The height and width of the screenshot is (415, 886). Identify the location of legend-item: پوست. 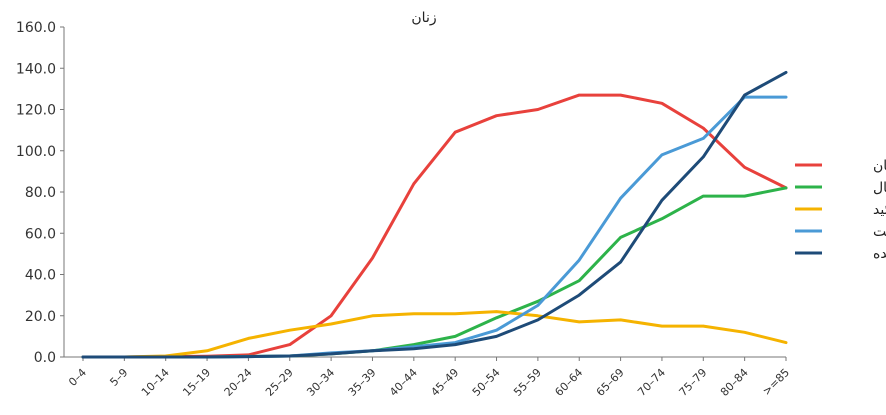
(840, 232).